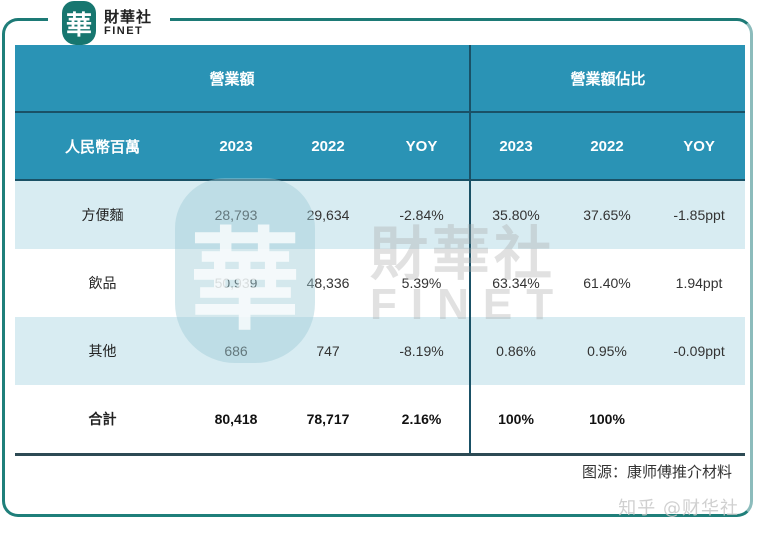 This screenshot has width=759, height=539. I want to click on brand-name-en: FINET, so click(124, 30).